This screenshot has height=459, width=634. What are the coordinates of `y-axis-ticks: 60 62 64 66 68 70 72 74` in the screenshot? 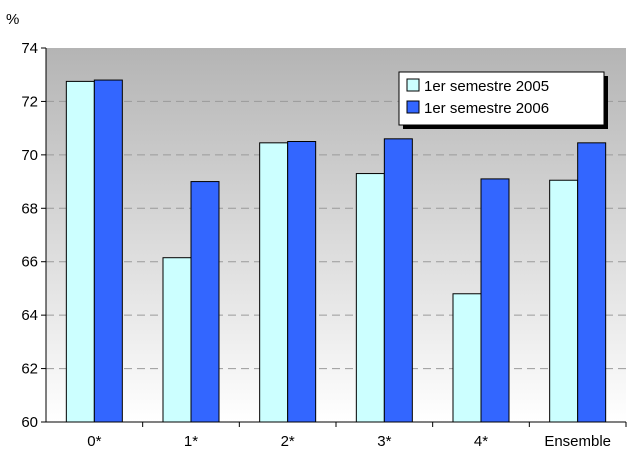 It's located at (33, 235).